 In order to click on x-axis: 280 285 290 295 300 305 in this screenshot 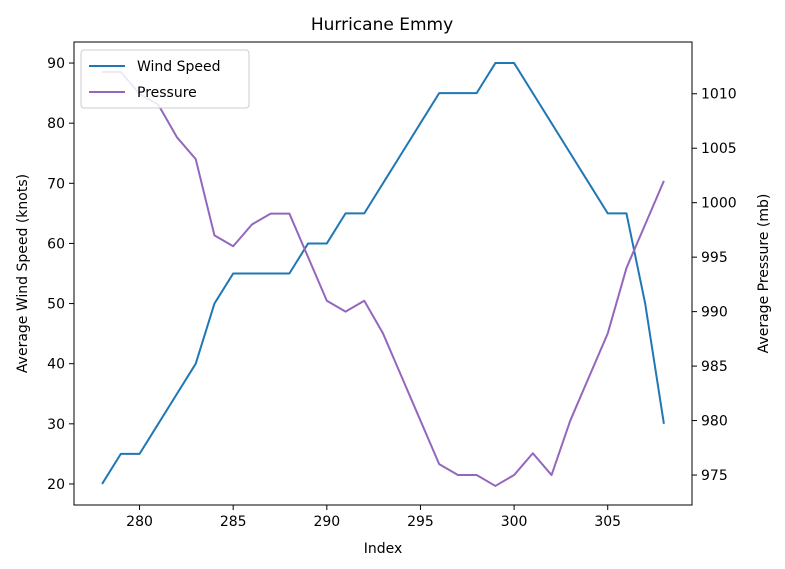, I will do `click(373, 517)`.